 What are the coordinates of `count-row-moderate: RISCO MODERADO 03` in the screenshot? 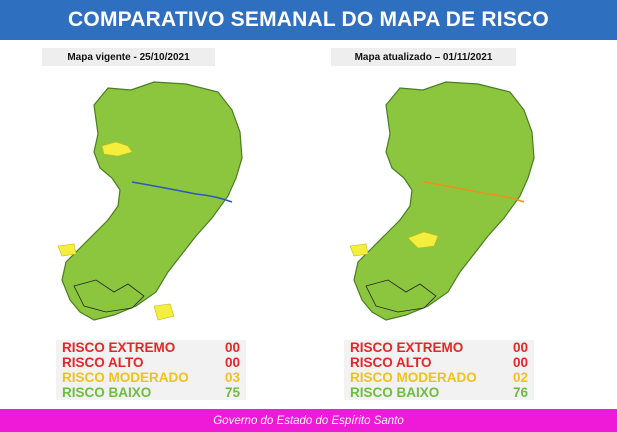 It's located at (151, 377).